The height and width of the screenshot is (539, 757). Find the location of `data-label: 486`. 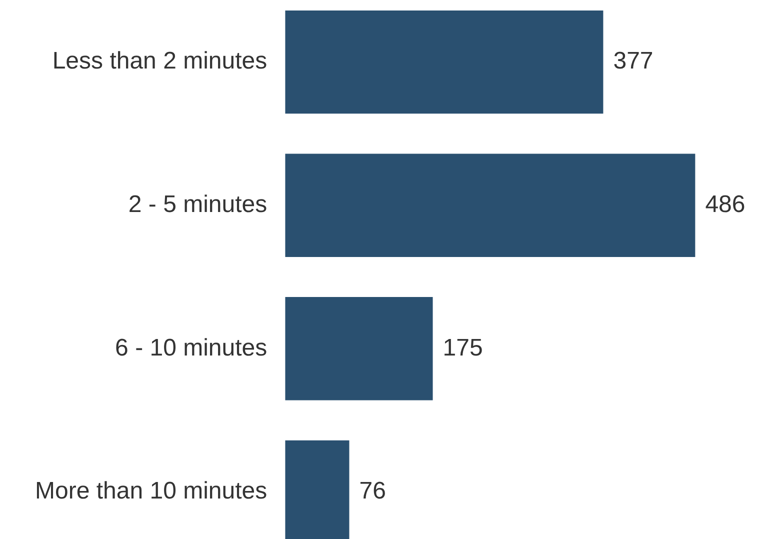

data-label: 486 is located at coordinates (725, 204).